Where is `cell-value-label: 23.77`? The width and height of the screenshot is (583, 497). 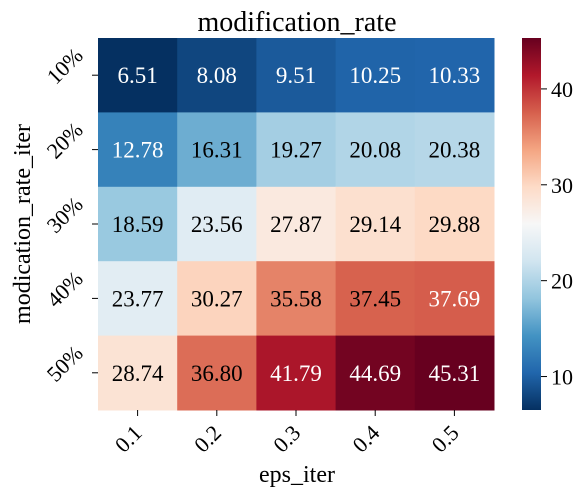 cell-value-label: 23.77 is located at coordinates (138, 298).